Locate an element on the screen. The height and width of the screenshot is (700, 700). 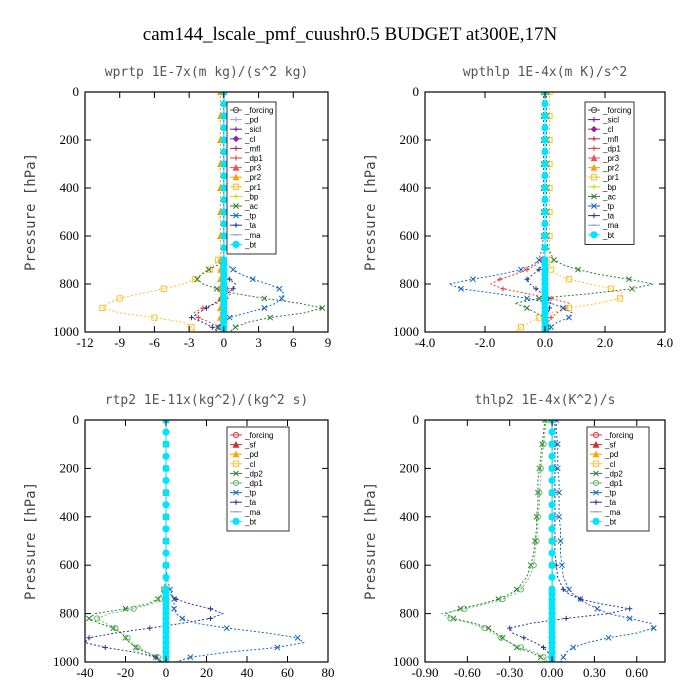
legend-entry: _sicl is located at coordinates (252, 129).